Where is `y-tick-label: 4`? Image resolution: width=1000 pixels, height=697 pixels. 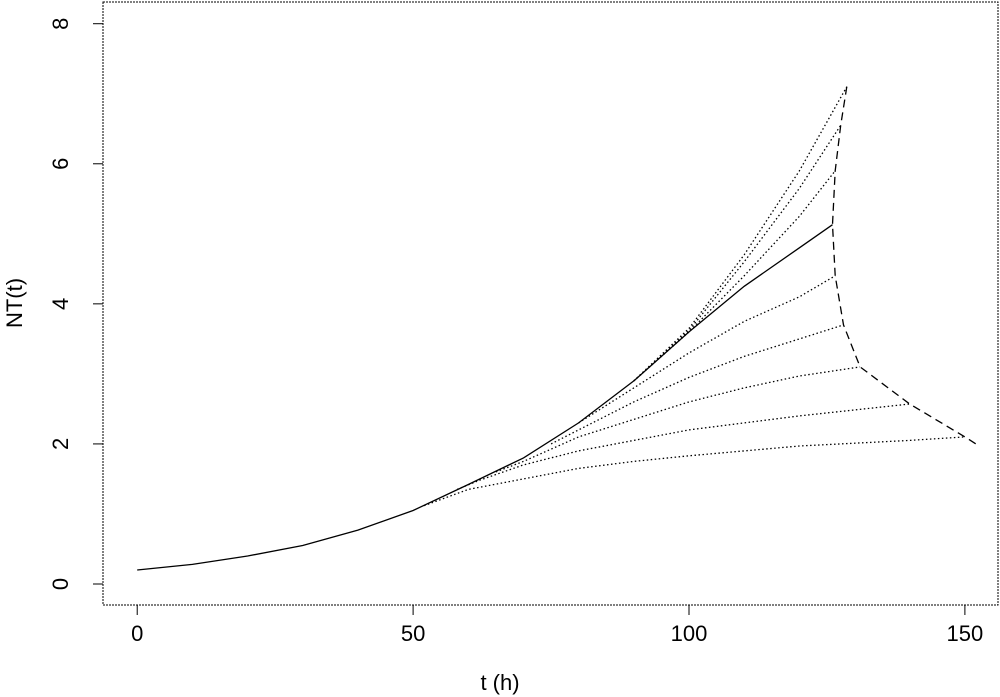
y-tick-label: 4 is located at coordinates (60, 304).